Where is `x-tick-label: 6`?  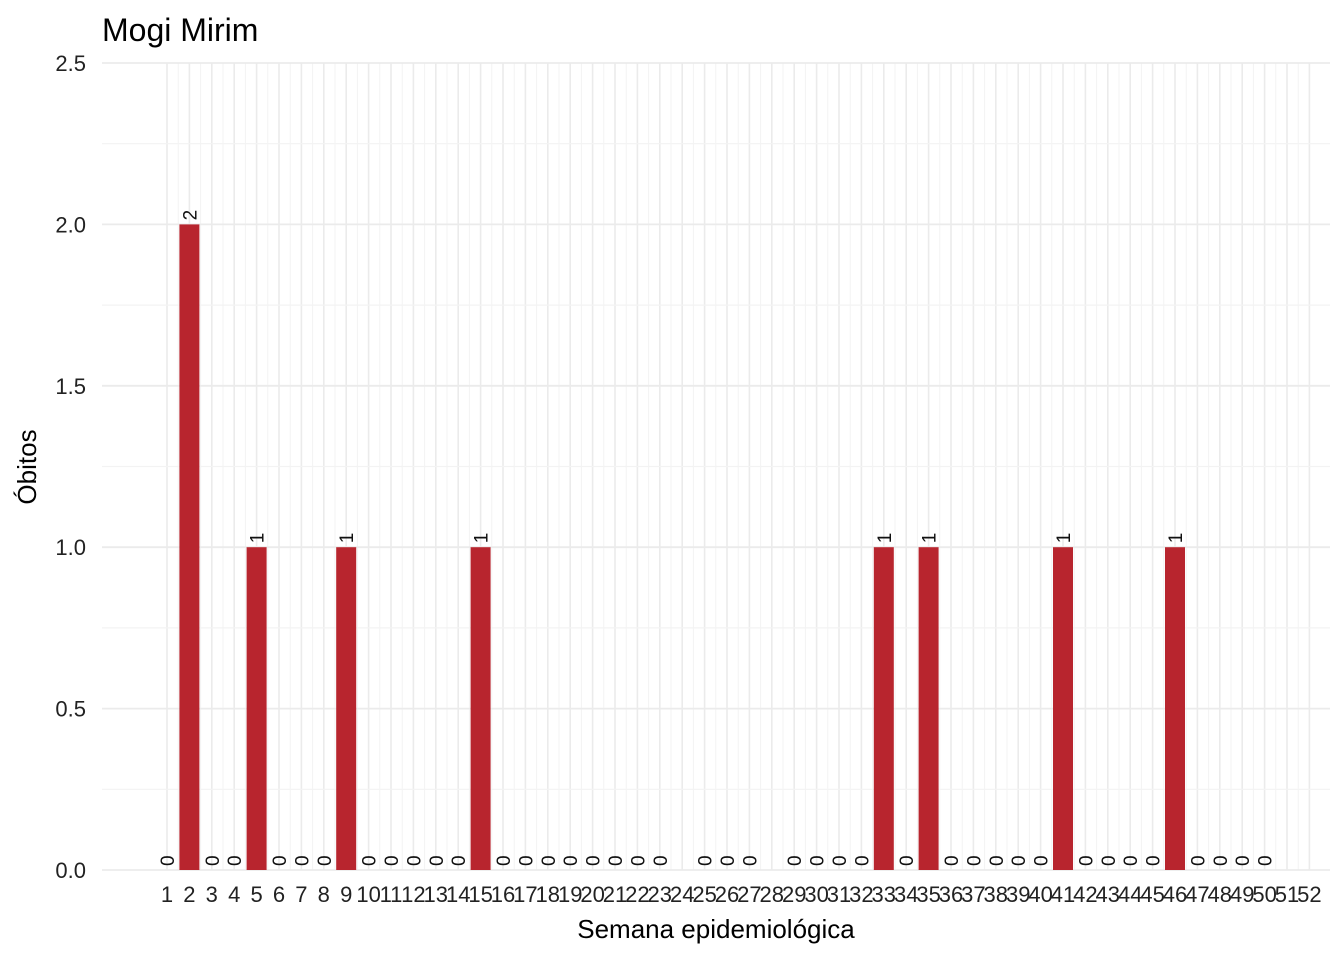 x-tick-label: 6 is located at coordinates (279, 894).